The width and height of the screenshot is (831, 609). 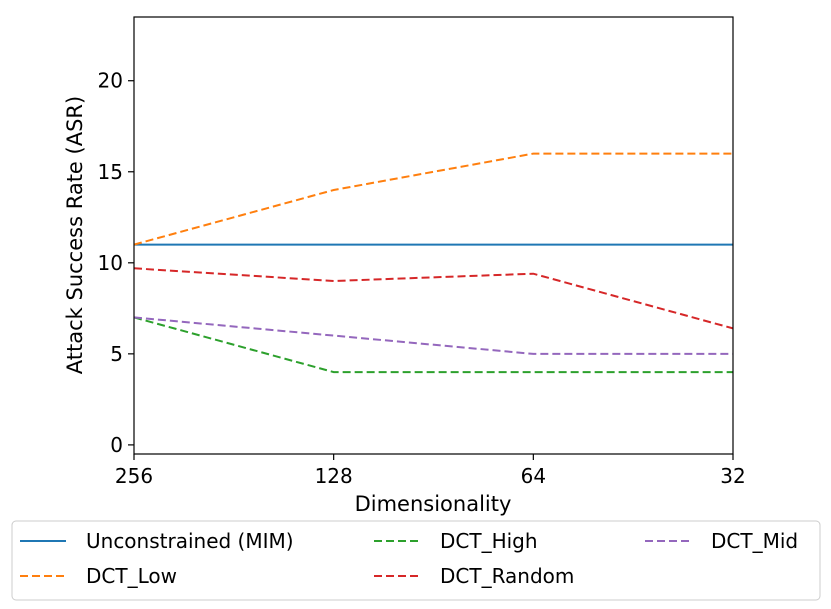 I want to click on legend-label-dct-random: DCT_Random, so click(x=507, y=576).